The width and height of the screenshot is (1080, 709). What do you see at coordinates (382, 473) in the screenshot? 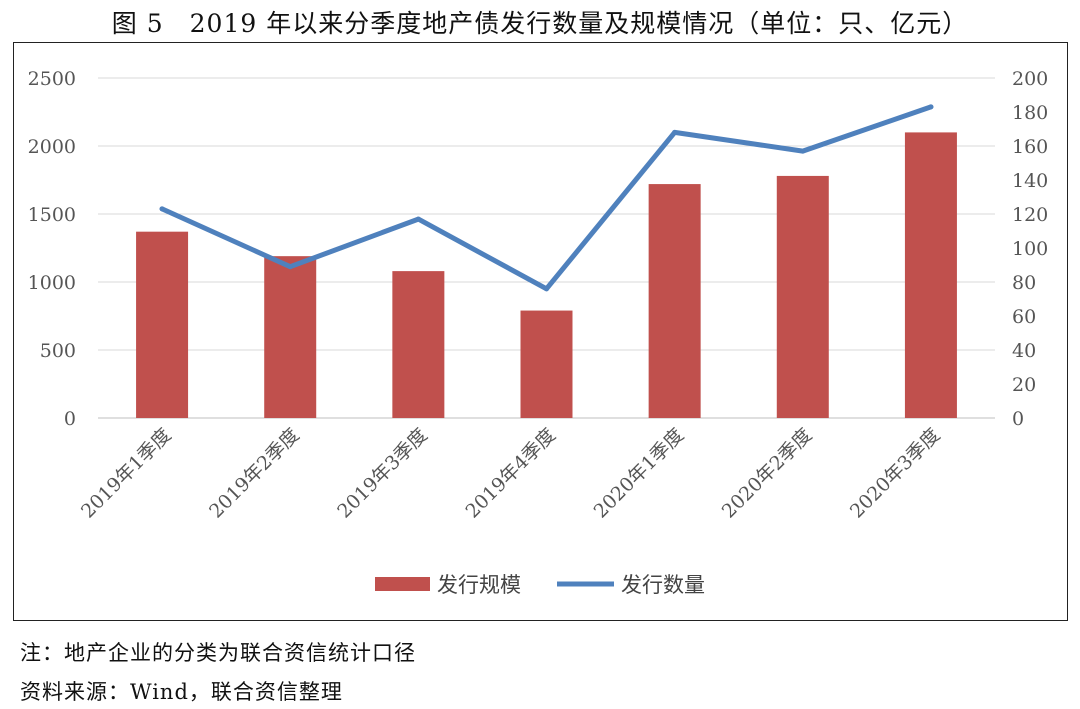
I see `x-category-label: 2019年3季度` at bounding box center [382, 473].